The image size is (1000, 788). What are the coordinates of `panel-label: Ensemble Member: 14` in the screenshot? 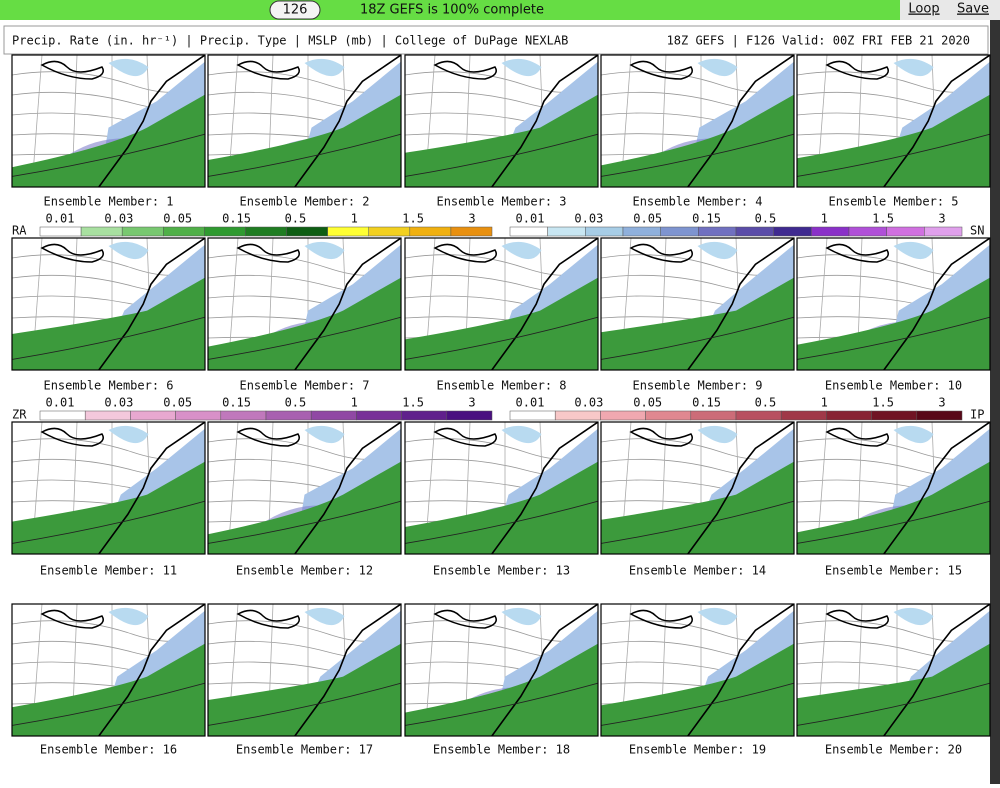 It's located at (697, 571).